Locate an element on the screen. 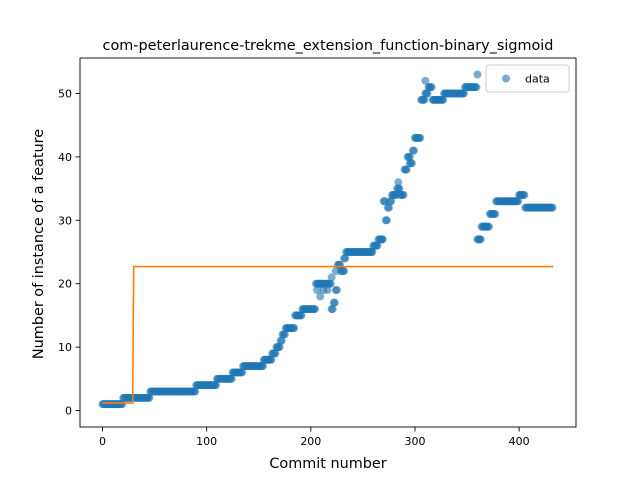  legend-label: data is located at coordinates (537, 79).